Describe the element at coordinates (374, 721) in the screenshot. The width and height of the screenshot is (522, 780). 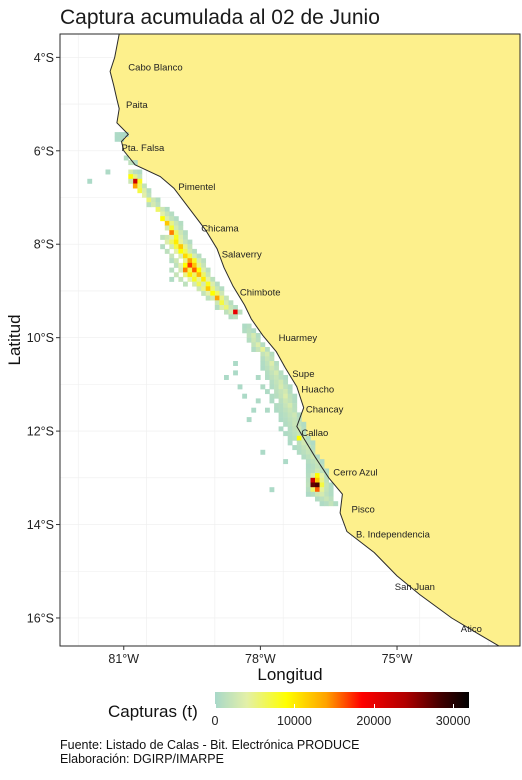
I see `legend-tick-label: 20000` at that location.